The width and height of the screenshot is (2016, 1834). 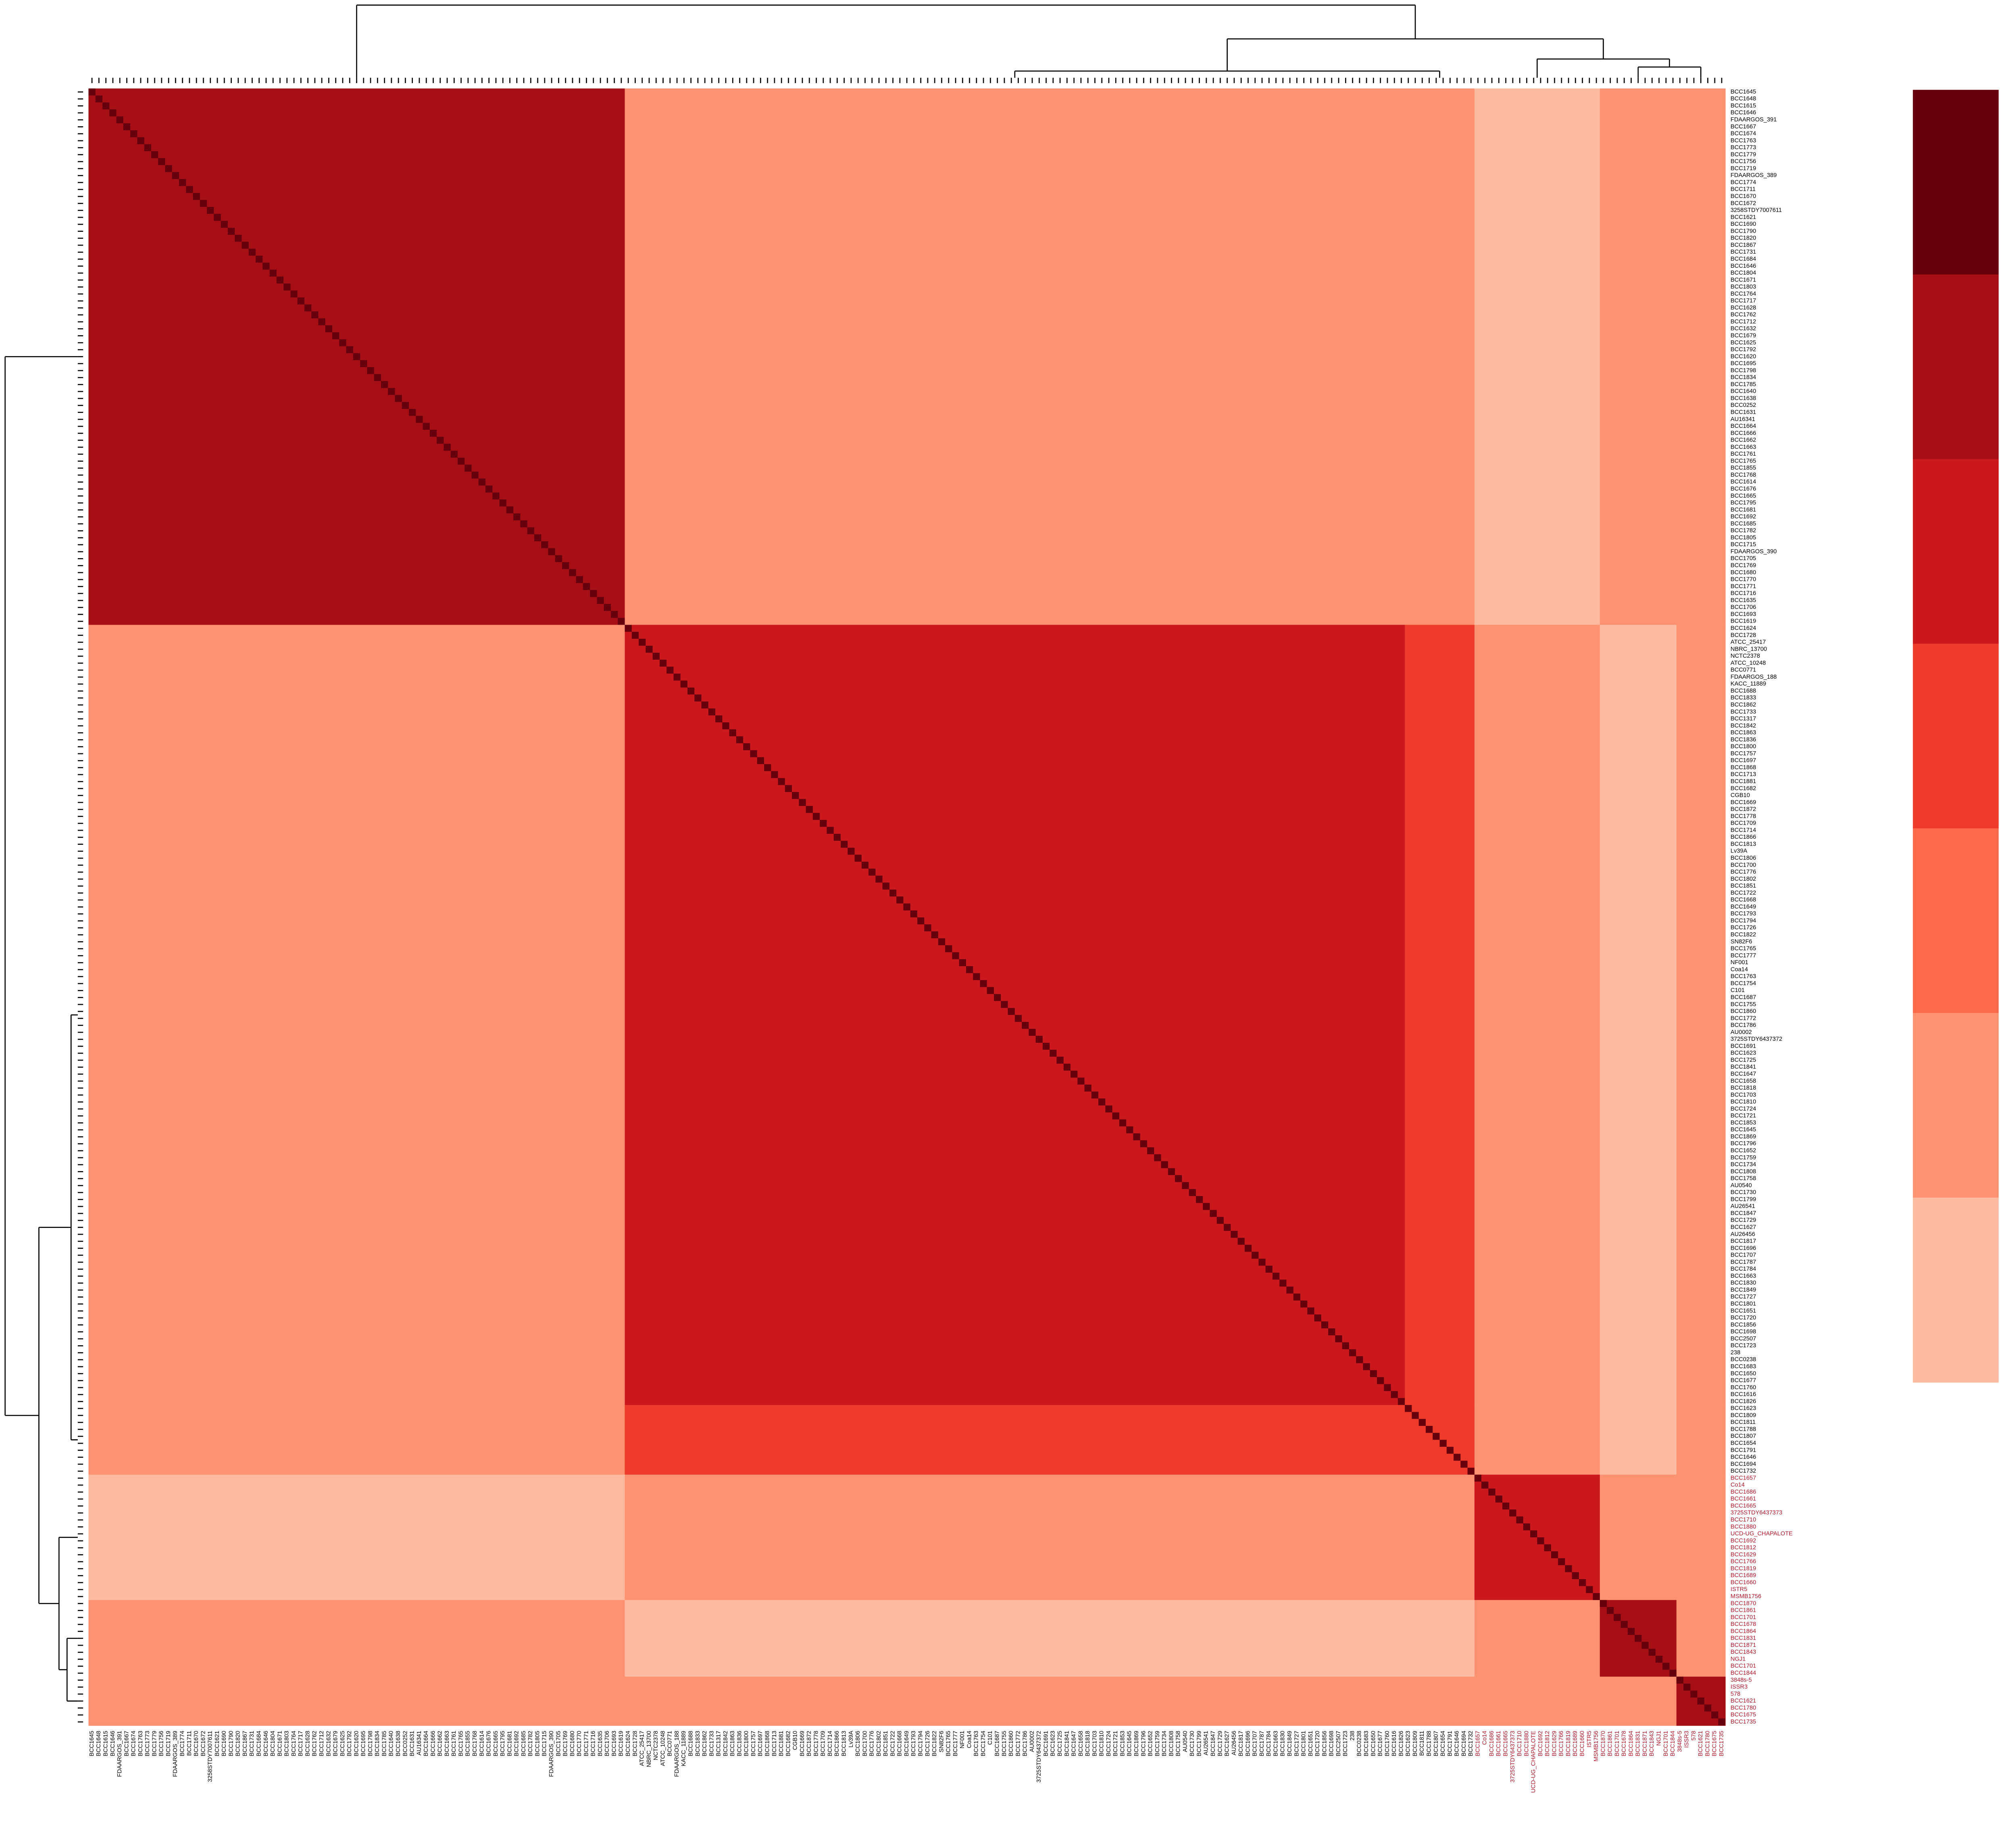 I want to click on column-label: BCC1847, so click(x=1213, y=1744).